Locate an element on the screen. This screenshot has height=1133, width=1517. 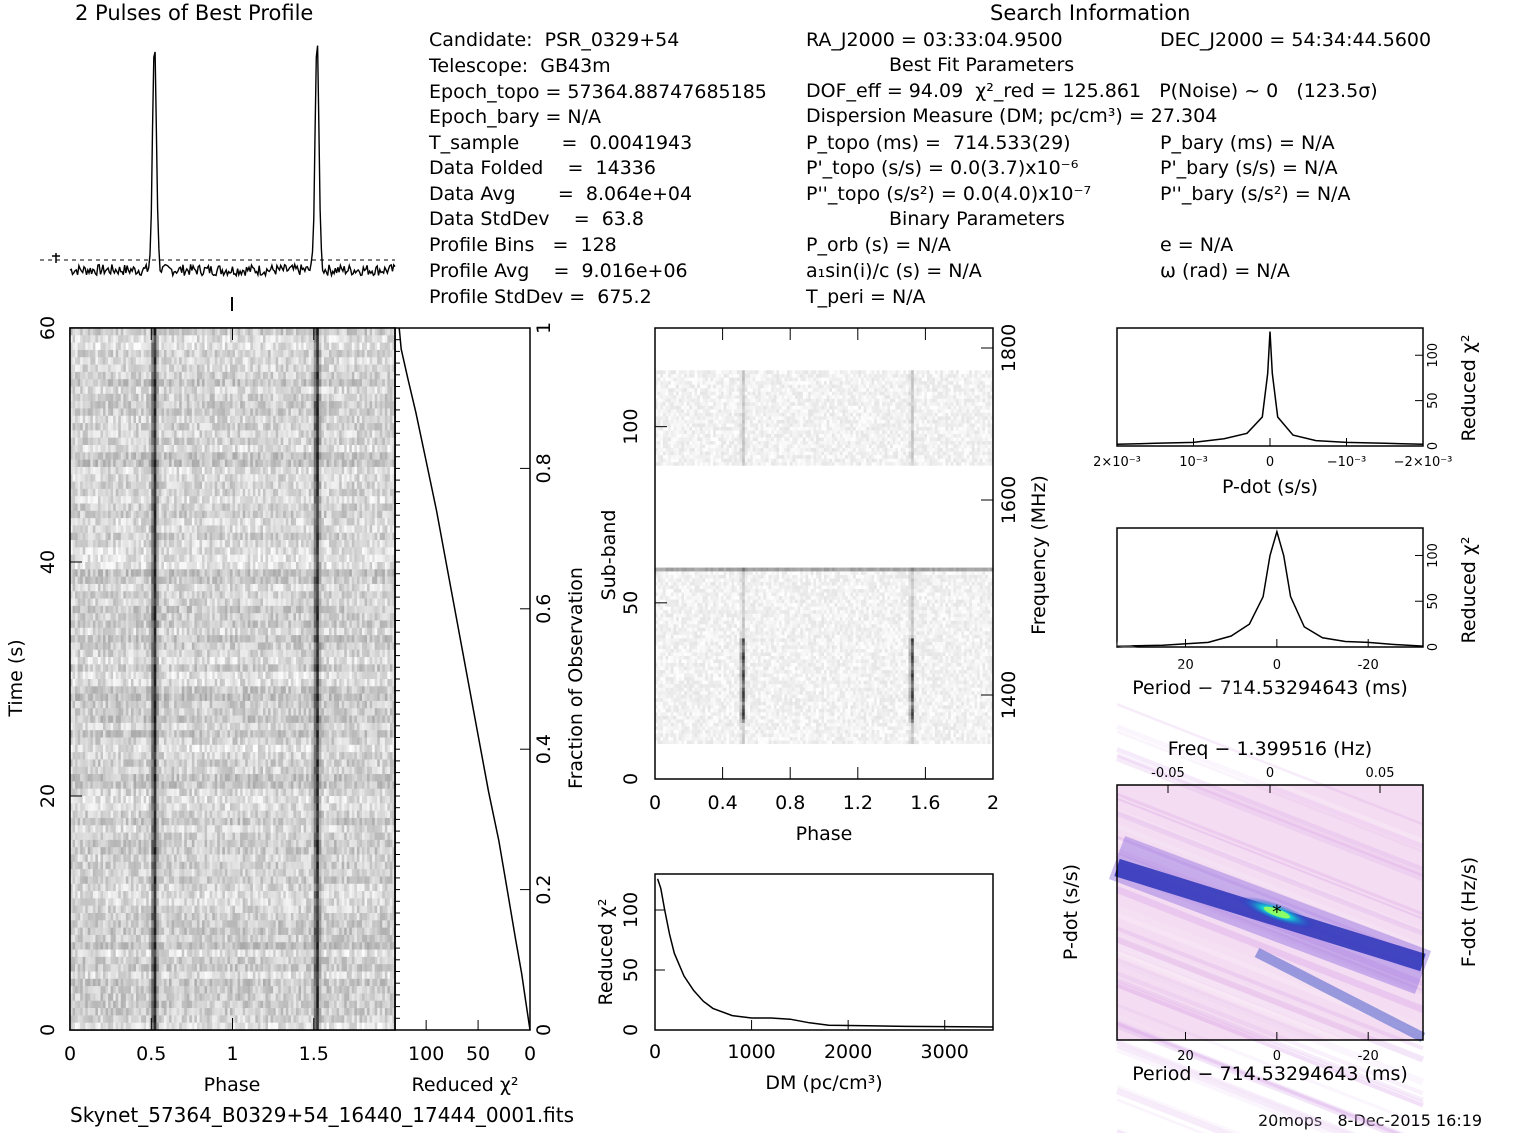
ppdot-xlabel: Period − 714.53294643 (ms) is located at coordinates (1270, 1074).